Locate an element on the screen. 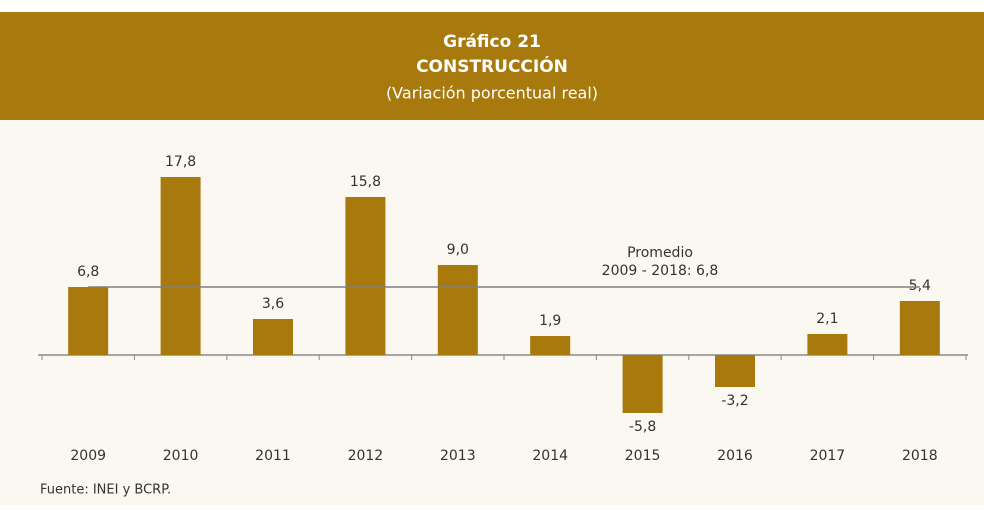 Image resolution: width=984 pixels, height=510 pixels. data-label: 5,4 is located at coordinates (920, 286).